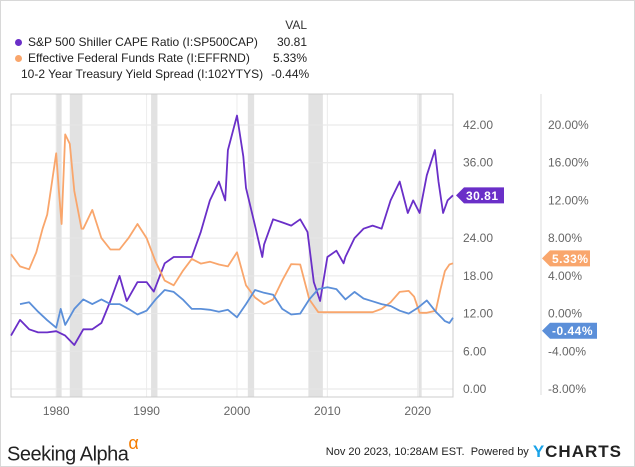 Image resolution: width=635 pixels, height=467 pixels. I want to click on left-axis-tick-label: 0.00, so click(475, 389).